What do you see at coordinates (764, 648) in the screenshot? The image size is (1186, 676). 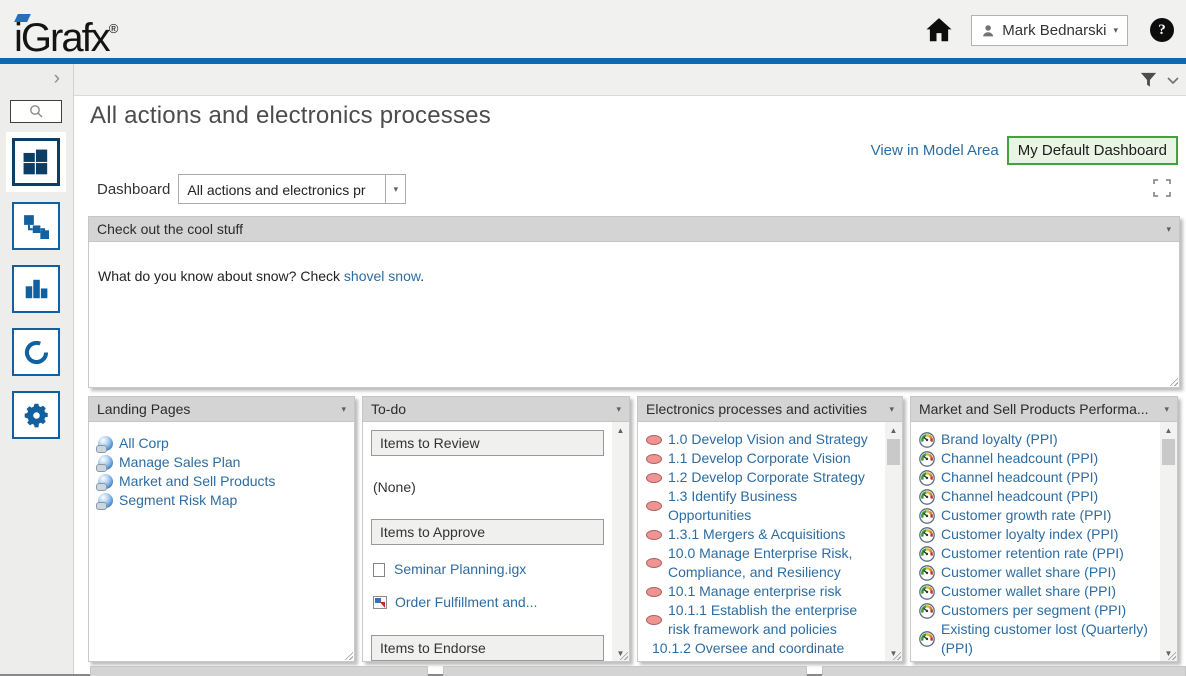 I see `process-link: 10.1.2 Oversee and coordinate` at bounding box center [764, 648].